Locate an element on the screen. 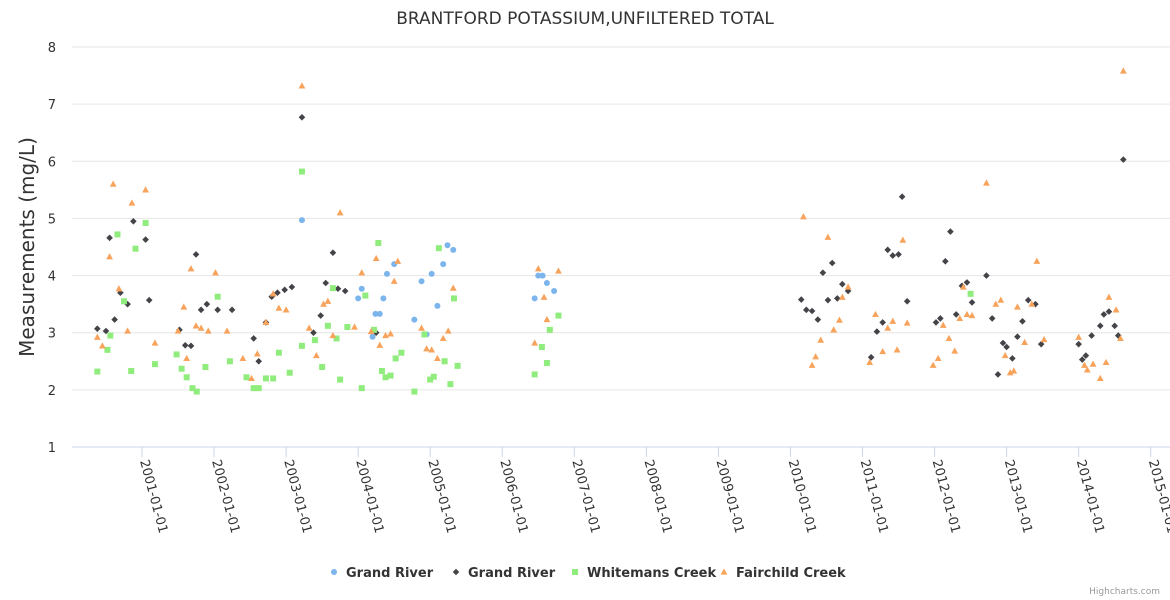  chart-title: BRANTFORD POTASSIUM,UNFILTERED TOTAL is located at coordinates (585, 19).